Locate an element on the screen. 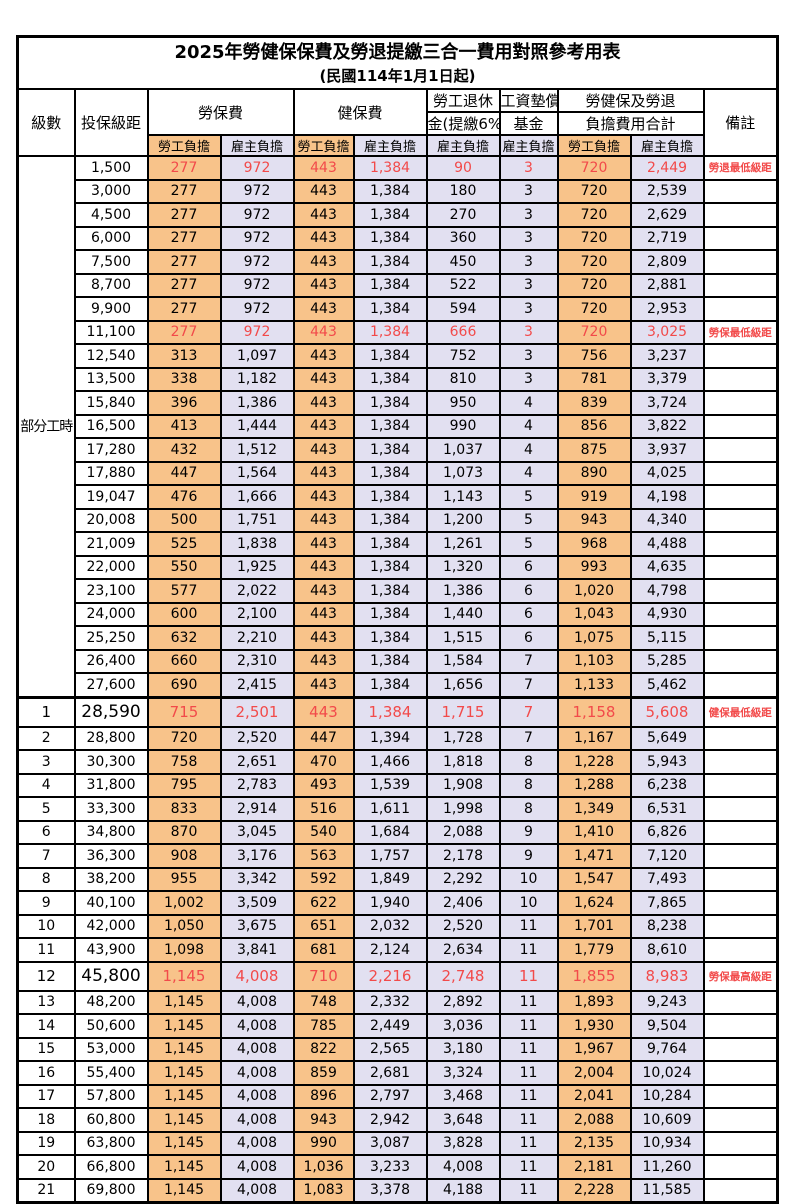 The width and height of the screenshot is (791, 1204). table-row: 27,600 690 2,415 443 1,384 1,656 7 1,133 5,462 is located at coordinates (398, 685).